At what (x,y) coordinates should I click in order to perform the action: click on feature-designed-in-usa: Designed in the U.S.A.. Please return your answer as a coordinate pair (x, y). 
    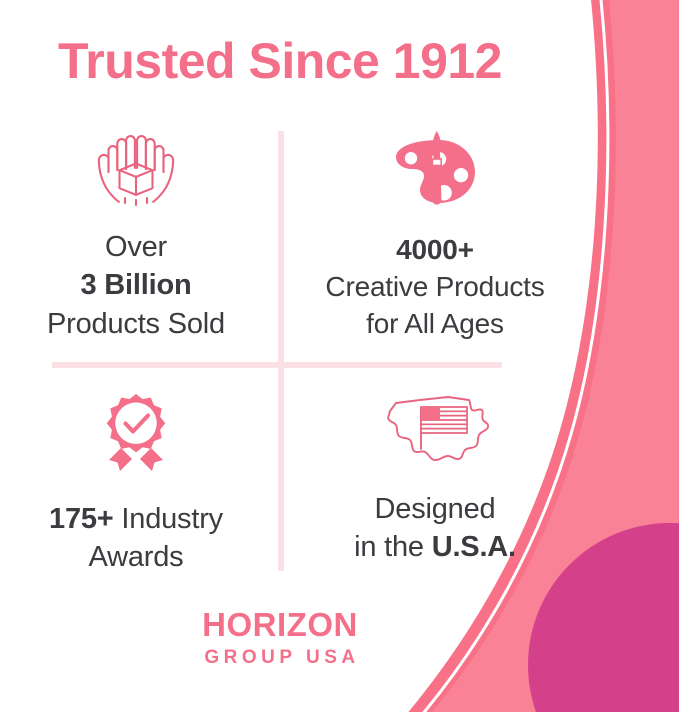
    Looking at the image, I should click on (435, 479).